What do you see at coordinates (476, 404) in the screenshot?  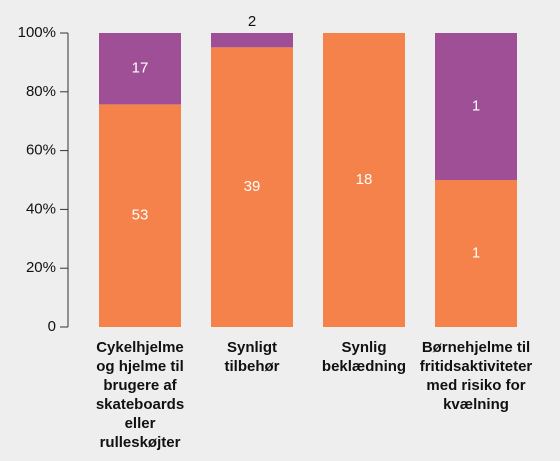 I see `x-tick-label-line: kvælning` at bounding box center [476, 404].